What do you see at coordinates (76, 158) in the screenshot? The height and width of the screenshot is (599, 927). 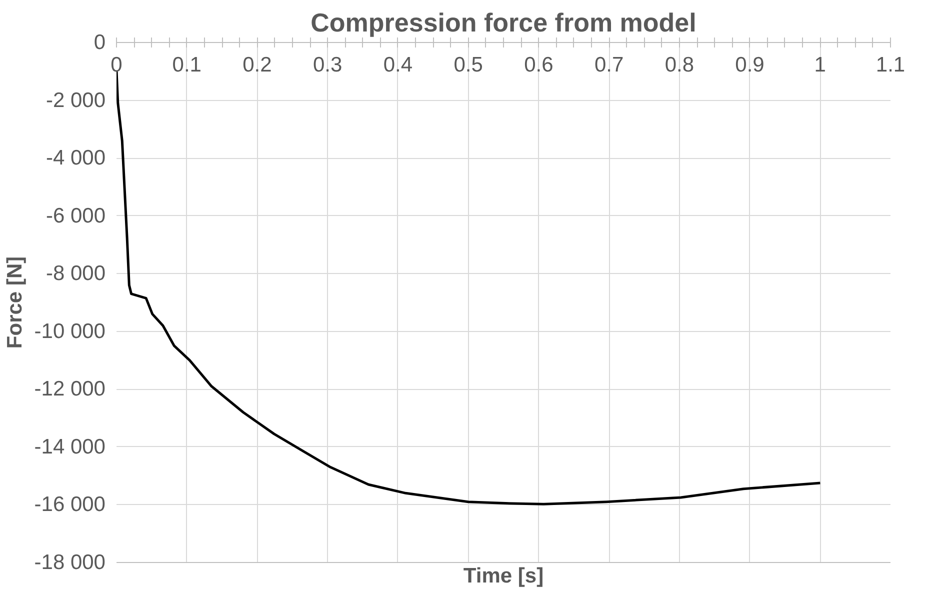 I see `y-tick-label: -4 000` at bounding box center [76, 158].